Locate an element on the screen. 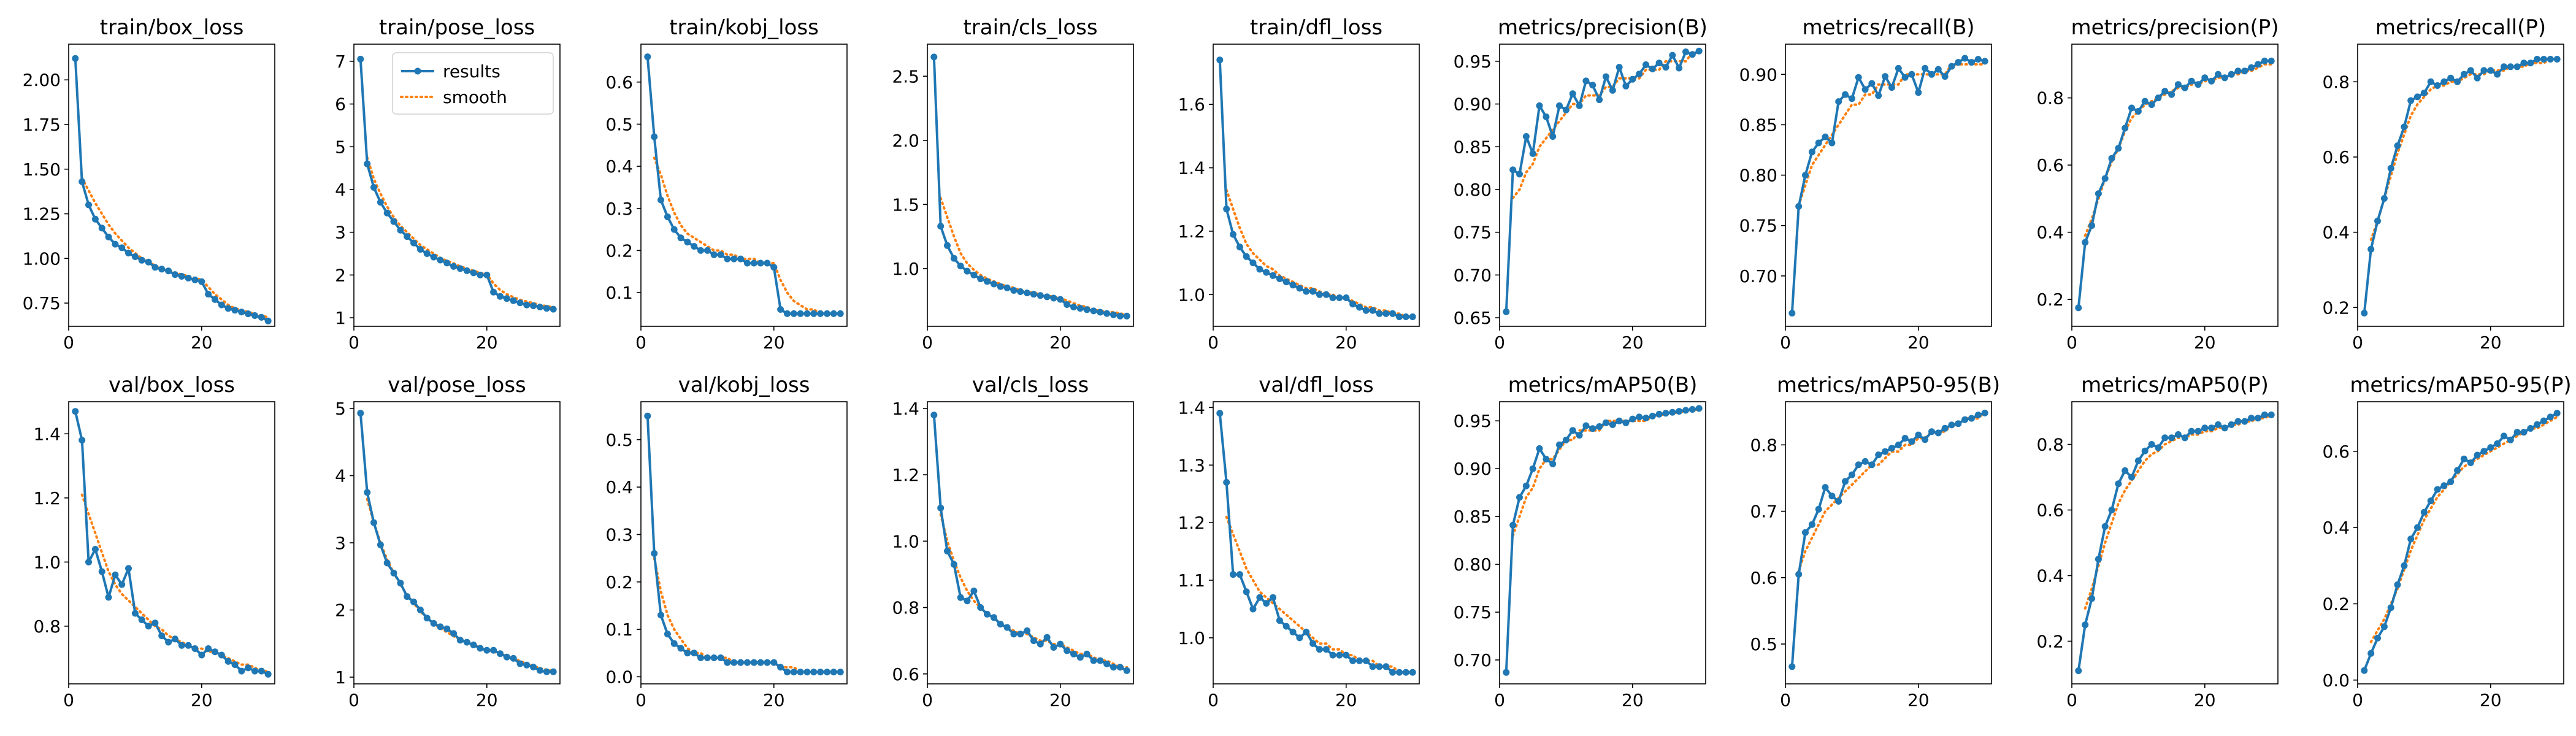 The width and height of the screenshot is (2576, 736). subplot-val-box-loss: val/box_loss 0 20 0.8 1.0 1.2 1.4 is located at coordinates (154, 541).